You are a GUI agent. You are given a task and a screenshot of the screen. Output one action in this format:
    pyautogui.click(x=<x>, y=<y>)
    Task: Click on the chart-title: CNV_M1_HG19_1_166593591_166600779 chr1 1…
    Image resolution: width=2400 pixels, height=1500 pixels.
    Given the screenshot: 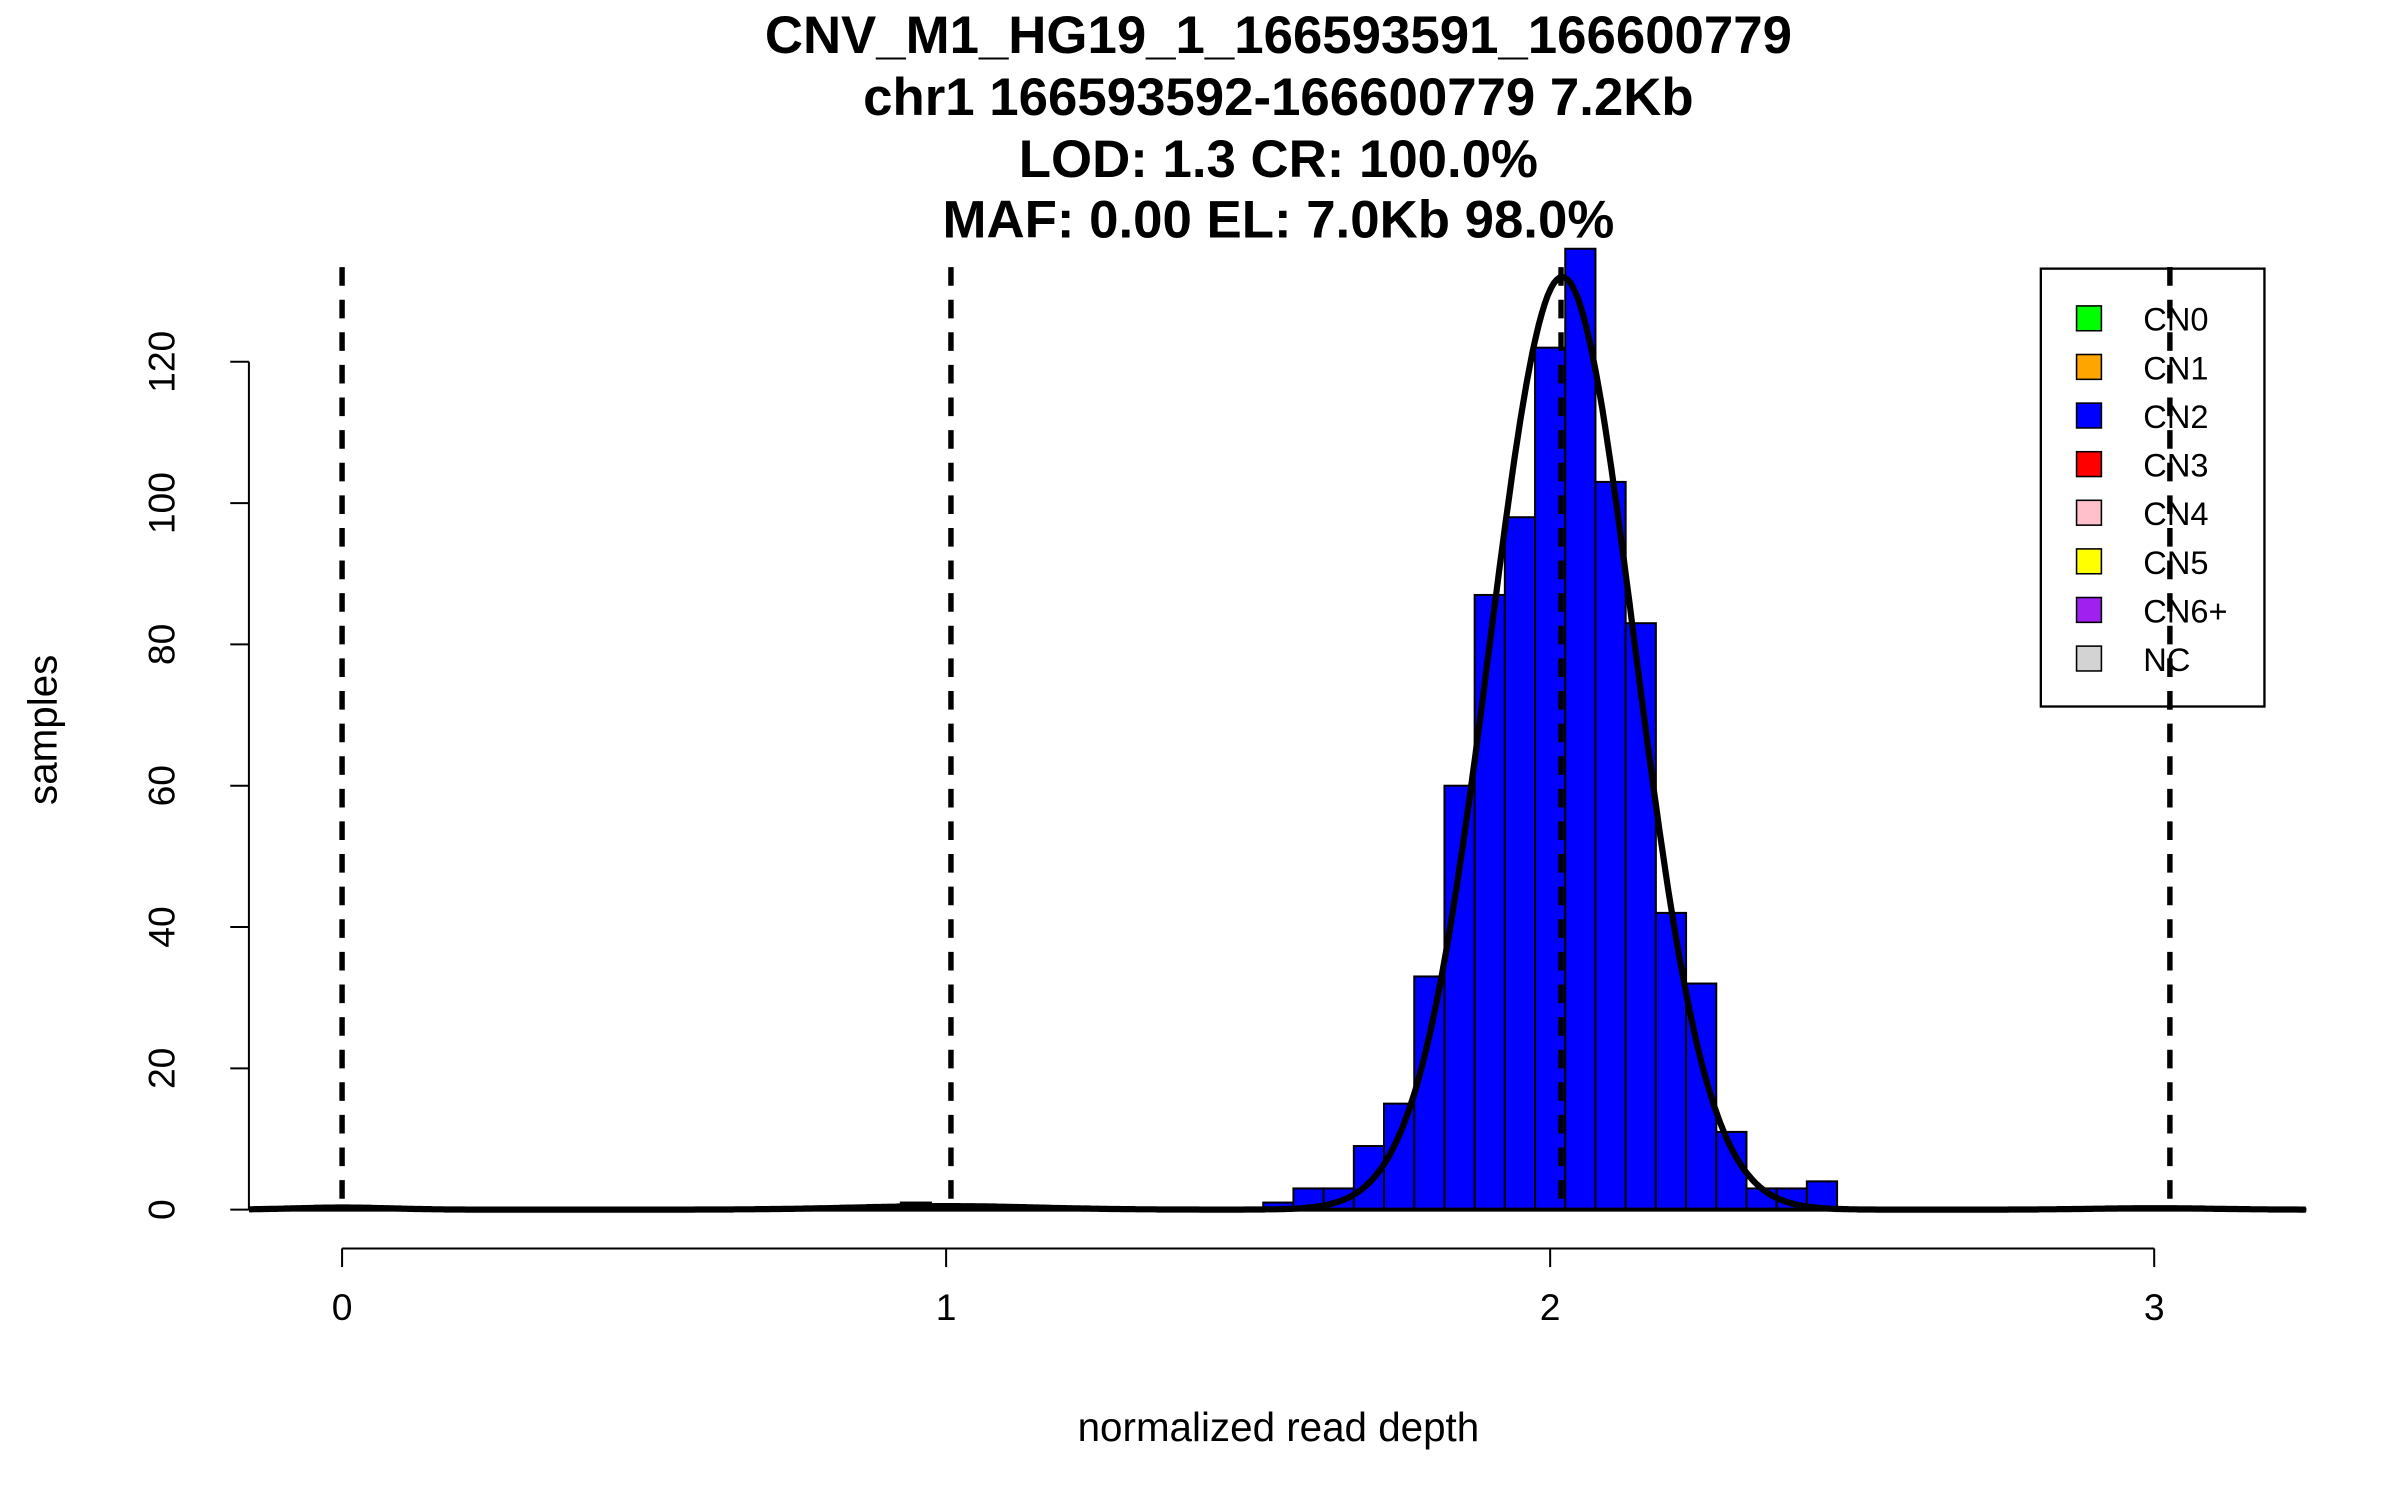 What is the action you would take?
    pyautogui.click(x=1278, y=128)
    